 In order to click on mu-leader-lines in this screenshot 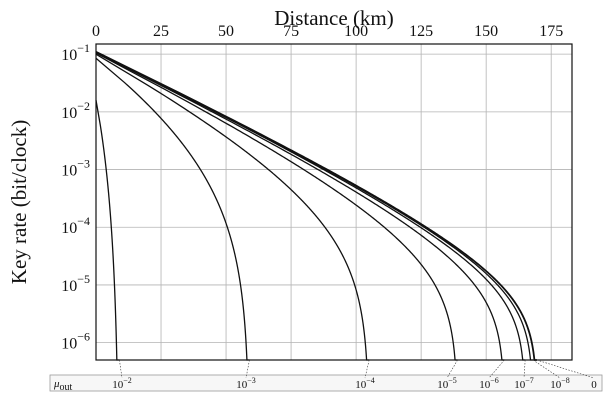, I will do `click(357, 369)`.